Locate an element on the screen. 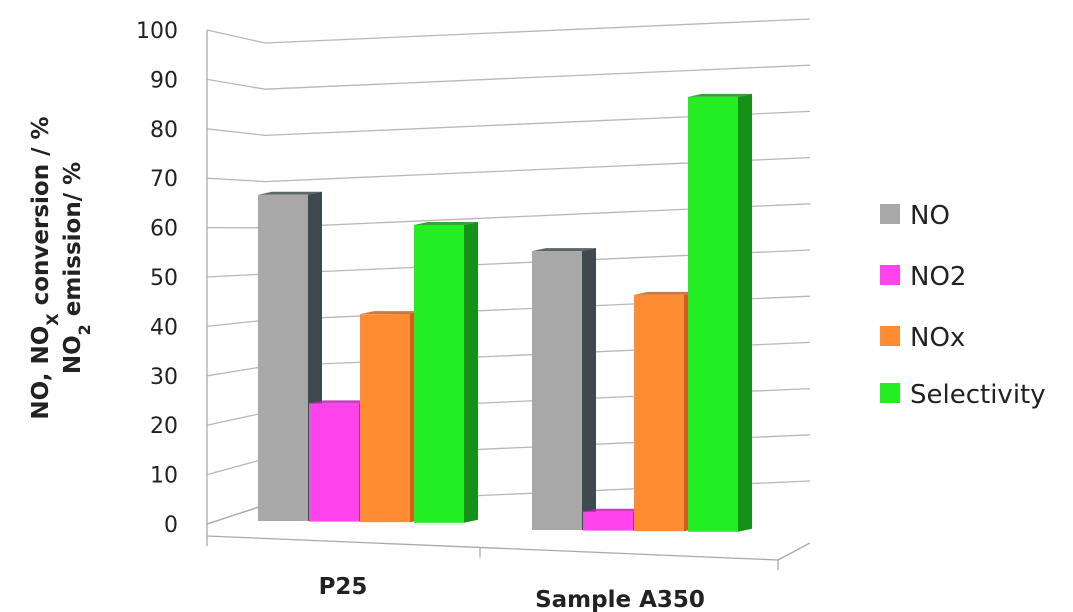 The height and width of the screenshot is (612, 1073). y-tick-label: 80 is located at coordinates (164, 130).